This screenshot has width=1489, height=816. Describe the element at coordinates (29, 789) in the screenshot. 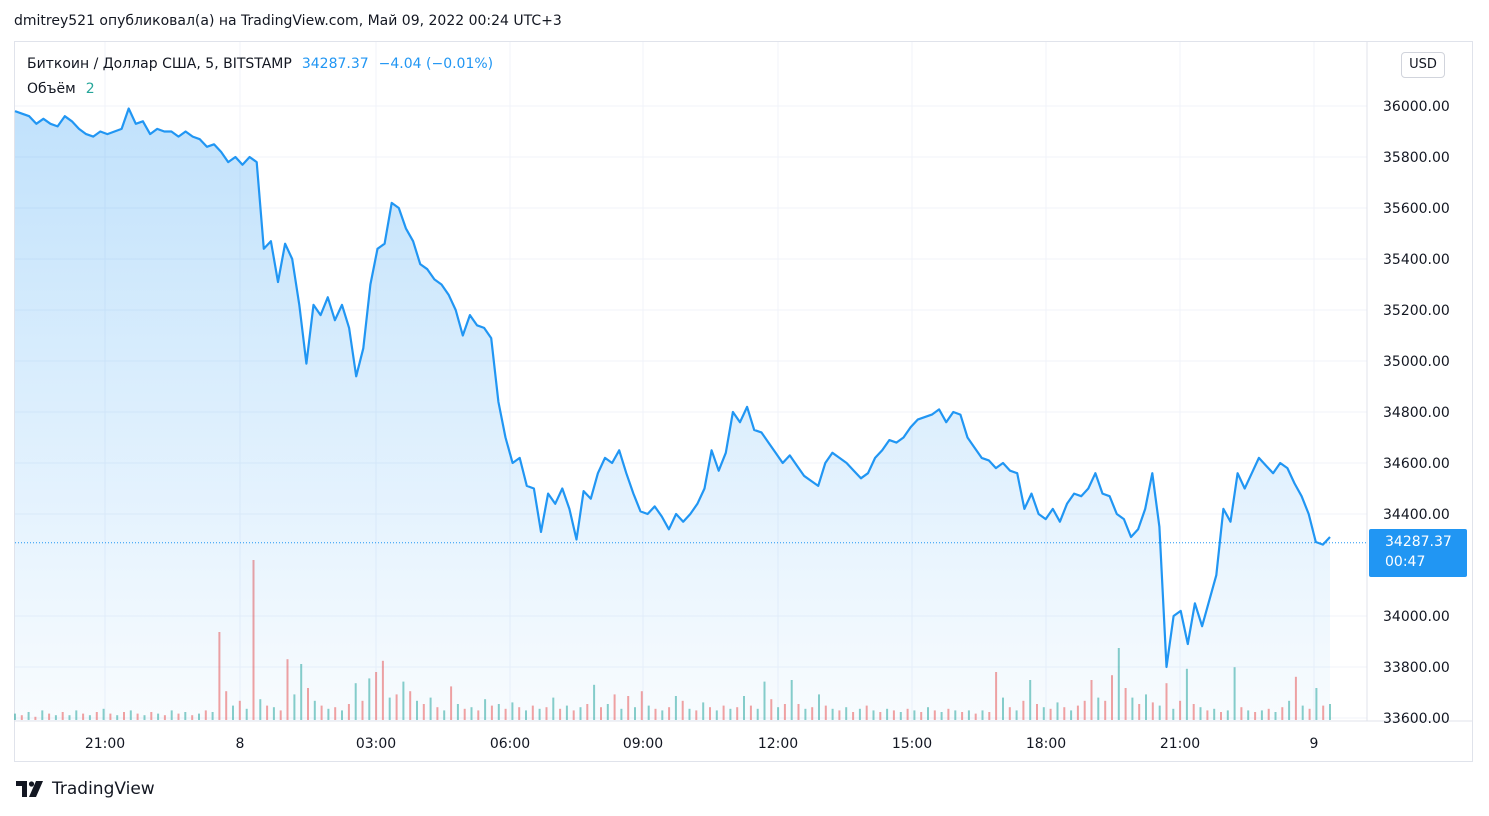

I see `tradingview-logo-icon` at that location.